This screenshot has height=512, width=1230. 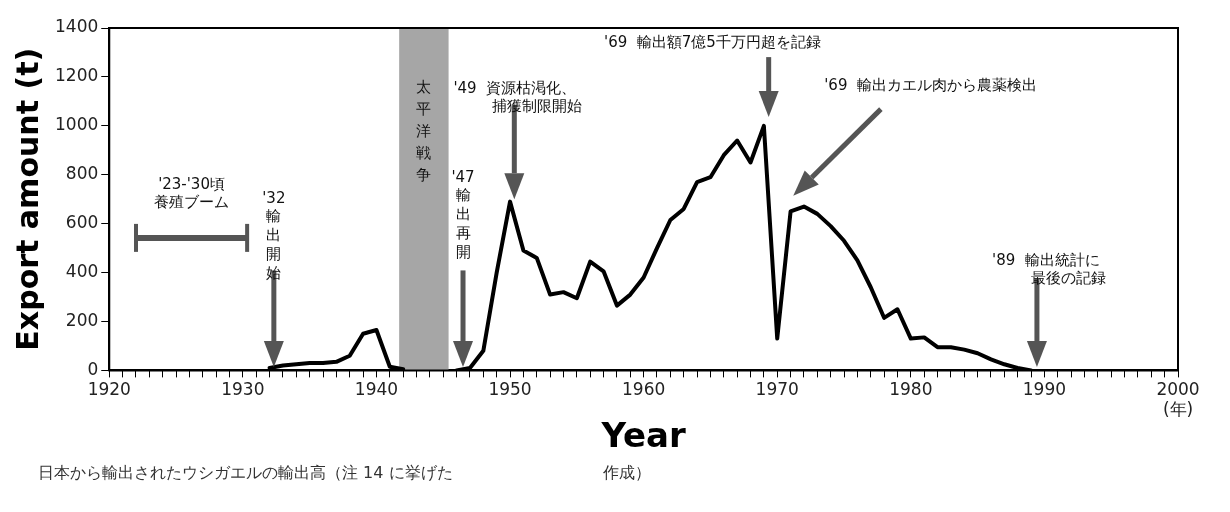 I want to click on annotation: '69 輸出カエル肉から農薬検出, so click(x=930, y=84).